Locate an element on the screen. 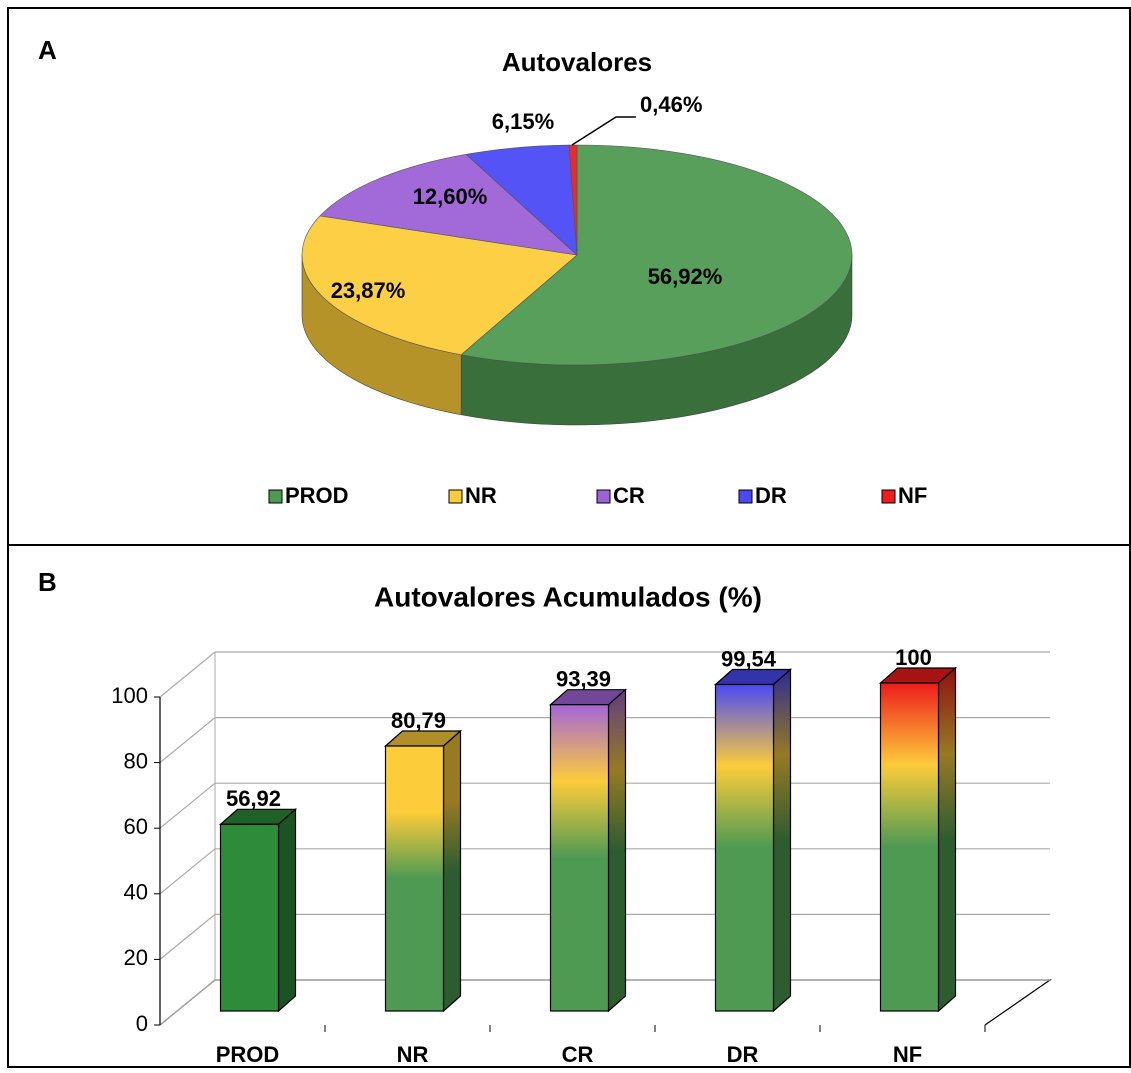 The height and width of the screenshot is (1073, 1131). grid-line is located at coordinates (604, 674).